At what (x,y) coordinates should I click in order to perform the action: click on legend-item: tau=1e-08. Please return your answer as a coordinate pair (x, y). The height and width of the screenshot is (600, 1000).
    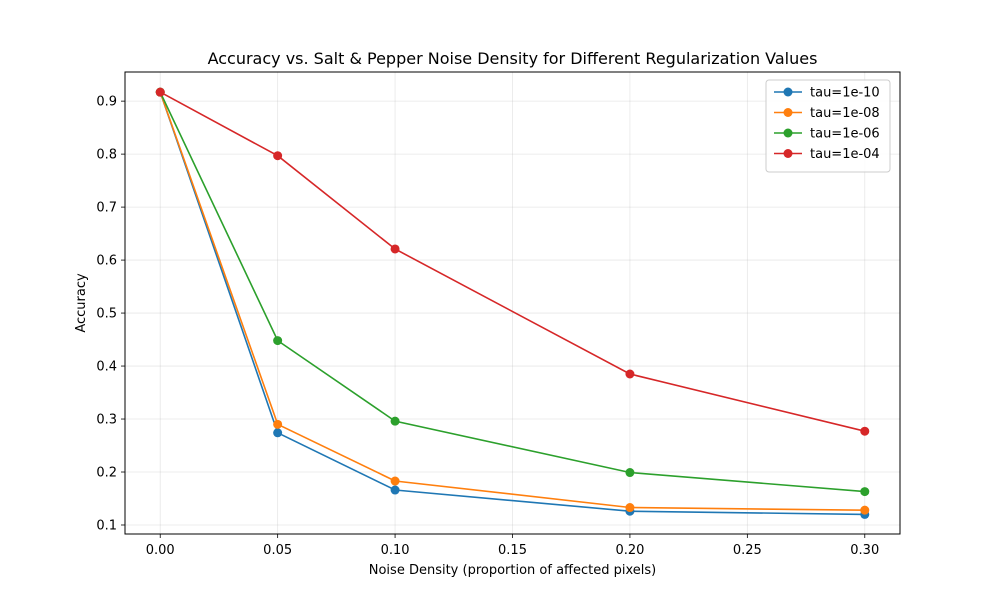
    Looking at the image, I should click on (827, 113).